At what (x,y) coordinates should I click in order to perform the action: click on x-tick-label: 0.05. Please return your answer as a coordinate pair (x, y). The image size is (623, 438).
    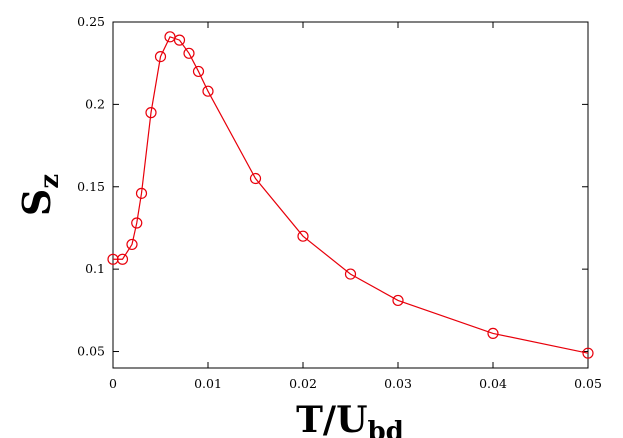
    Looking at the image, I should click on (588, 383).